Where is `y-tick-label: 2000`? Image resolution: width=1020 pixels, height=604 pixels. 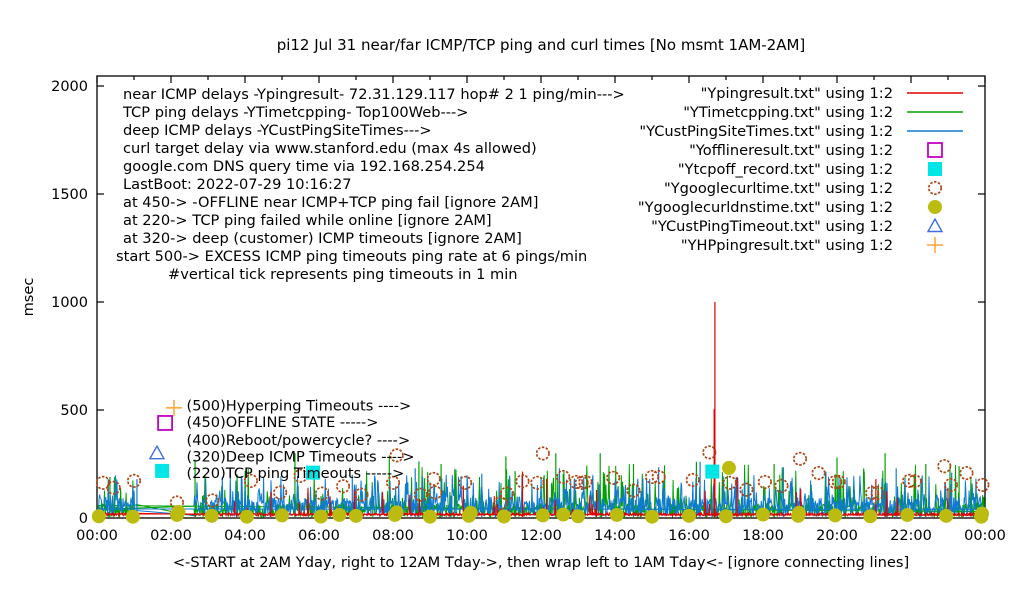
y-tick-label: 2000 is located at coordinates (69, 87).